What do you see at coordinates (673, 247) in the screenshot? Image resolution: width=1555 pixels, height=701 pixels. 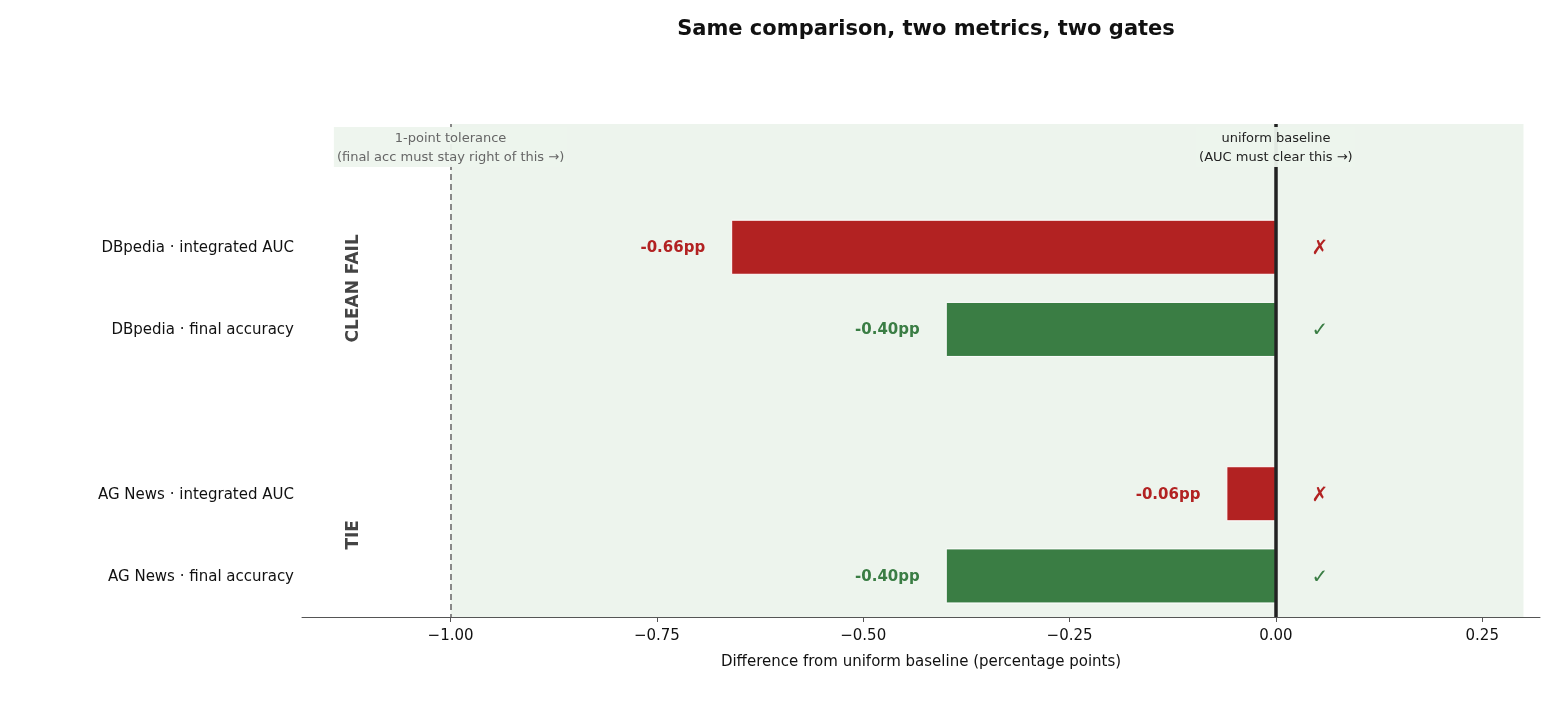 I see `data-label: -0.66pp` at bounding box center [673, 247].